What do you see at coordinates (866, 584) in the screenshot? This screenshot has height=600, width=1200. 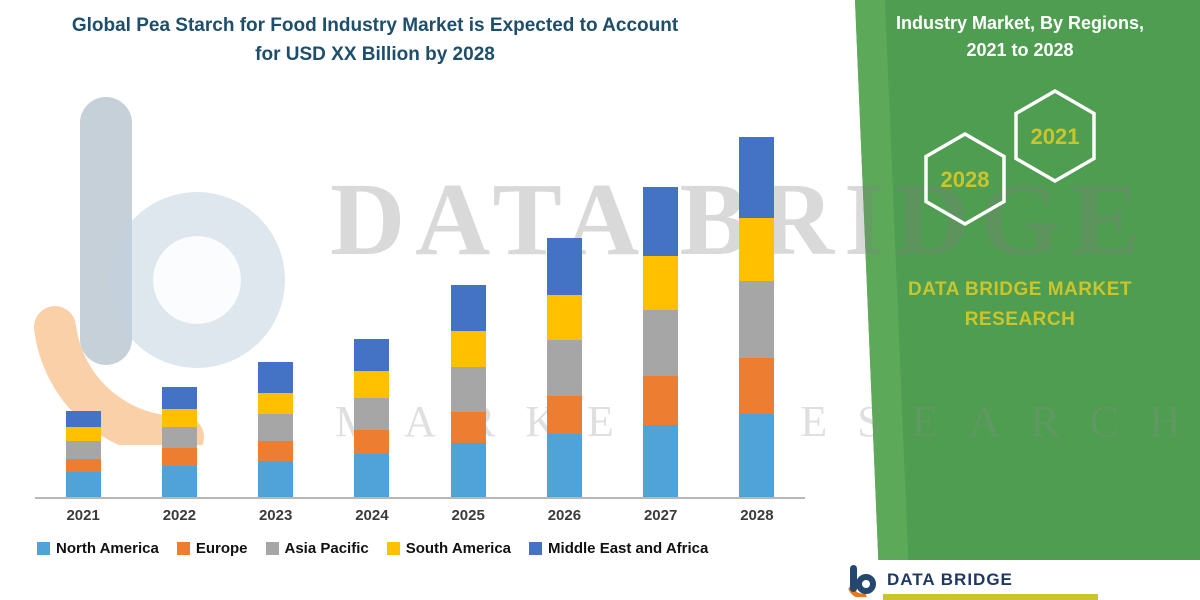 I see `logo-bowl` at bounding box center [866, 584].